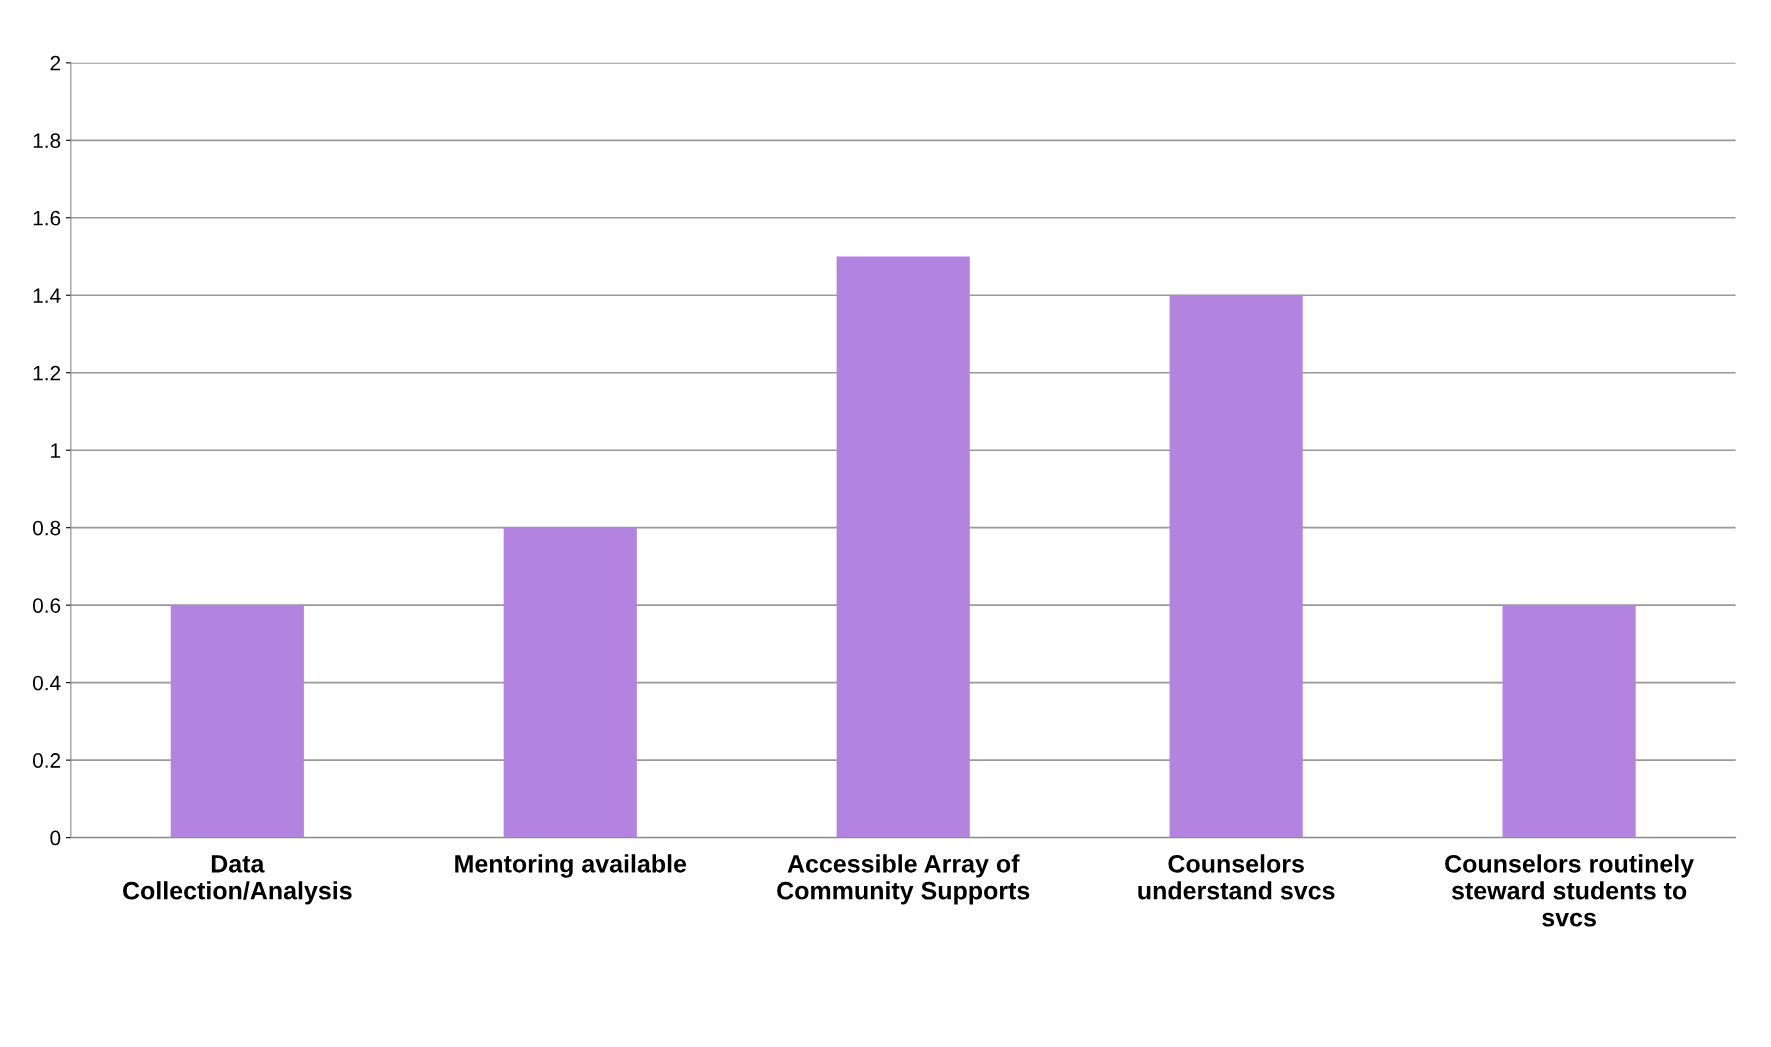  Describe the element at coordinates (47, 373) in the screenshot. I see `y-tick-label: 1.2` at that location.